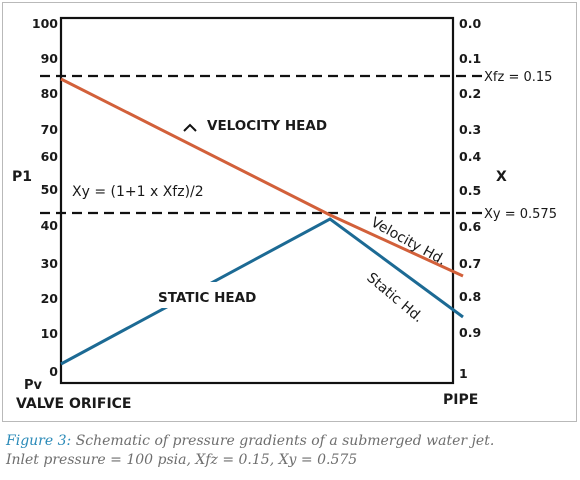 The image size is (580, 480). I want to click on velocity-hd-label: Velocity Hd., so click(408, 242).